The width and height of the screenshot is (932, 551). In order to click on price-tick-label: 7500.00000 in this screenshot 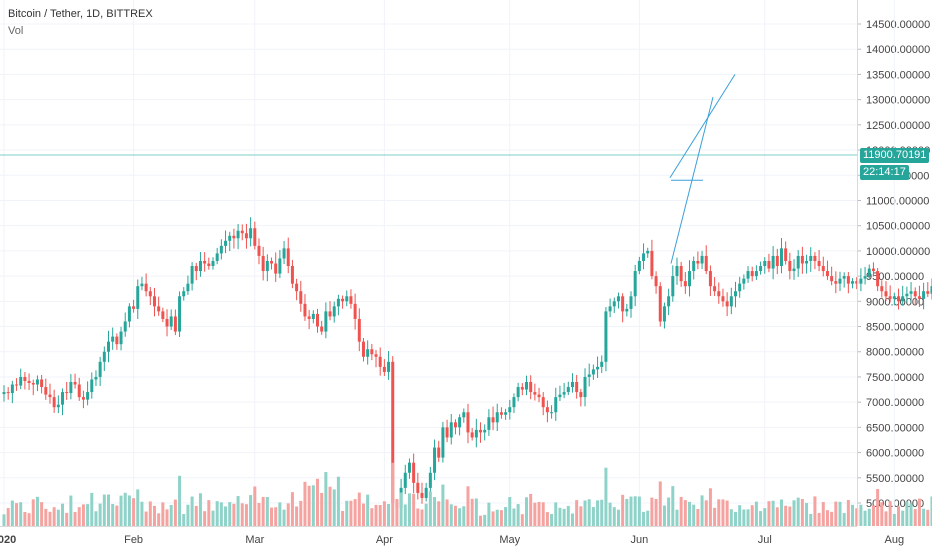, I will do `click(895, 378)`.